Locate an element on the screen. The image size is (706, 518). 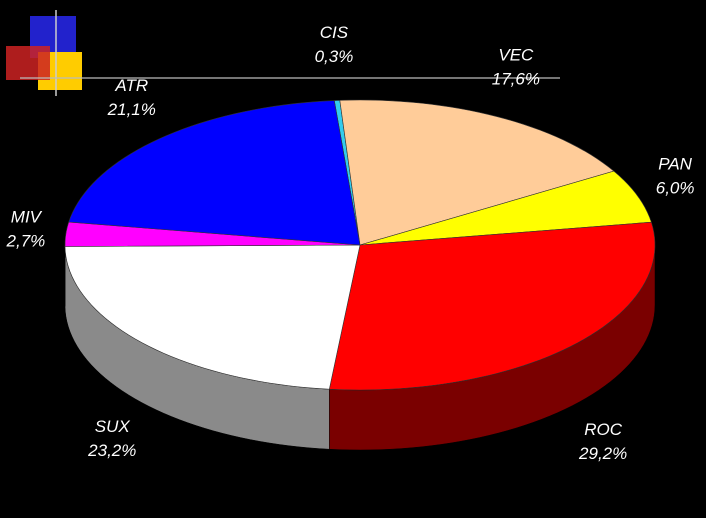
slice-value-label: 23,2% is located at coordinates (111, 450).